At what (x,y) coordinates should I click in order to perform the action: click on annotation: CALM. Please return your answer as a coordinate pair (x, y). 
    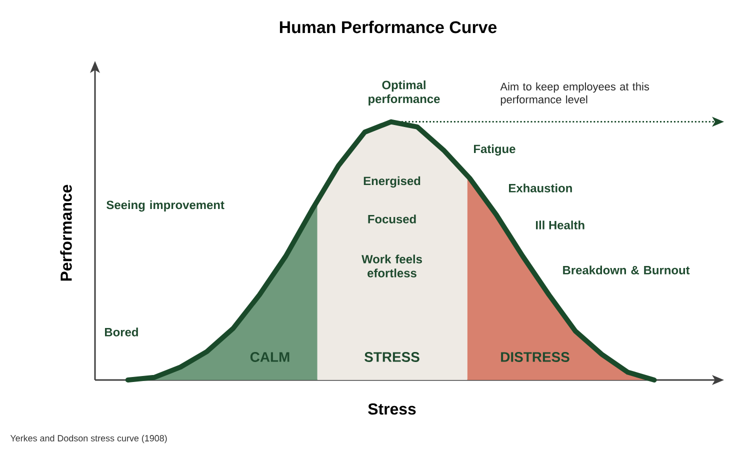
    Looking at the image, I should click on (270, 357).